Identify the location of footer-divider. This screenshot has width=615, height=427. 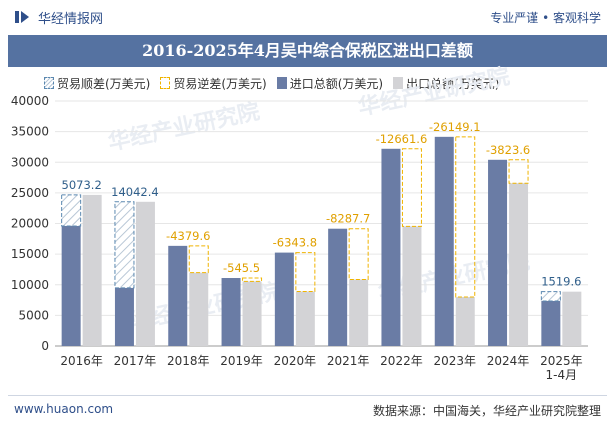
(307, 395).